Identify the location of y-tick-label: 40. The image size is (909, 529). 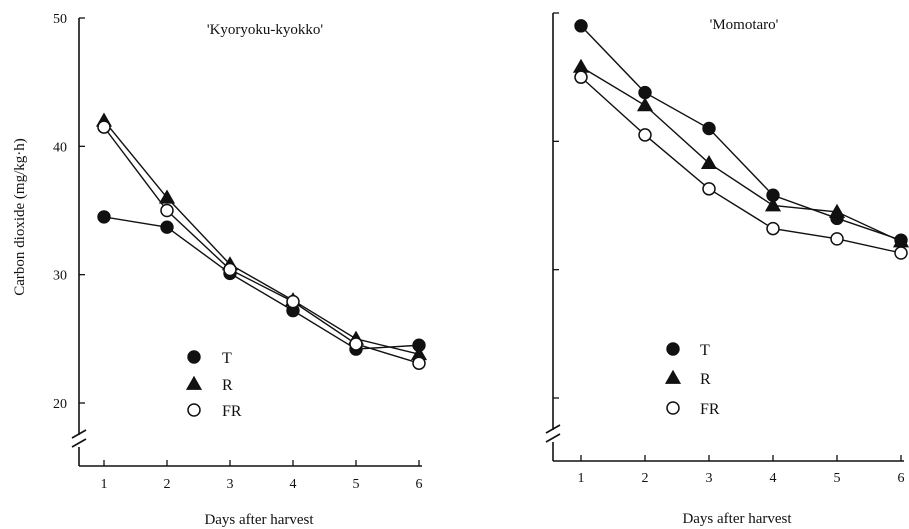
(60, 147).